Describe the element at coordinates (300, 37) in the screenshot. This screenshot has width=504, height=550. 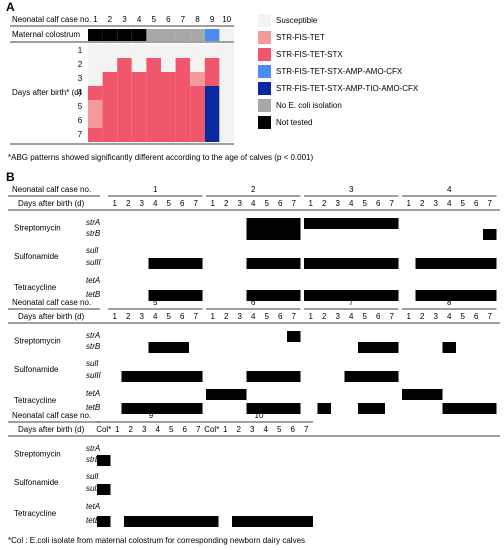
I see `legend-label: STR-FIS-TET` at that location.